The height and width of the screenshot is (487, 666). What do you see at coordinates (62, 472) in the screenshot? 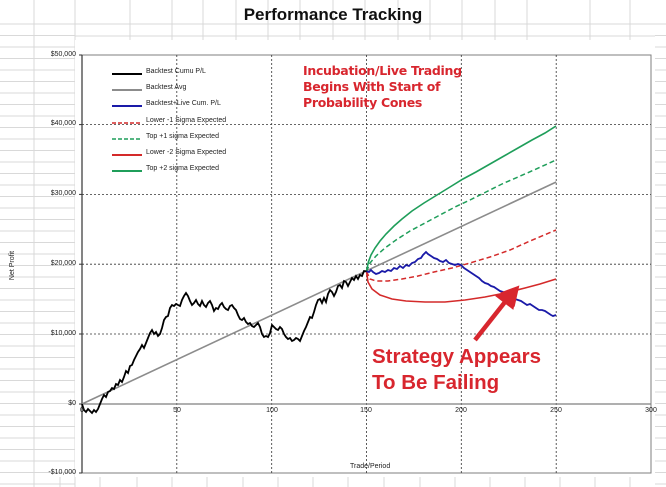
I see `y-tick-label: -$10,000` at bounding box center [62, 472].